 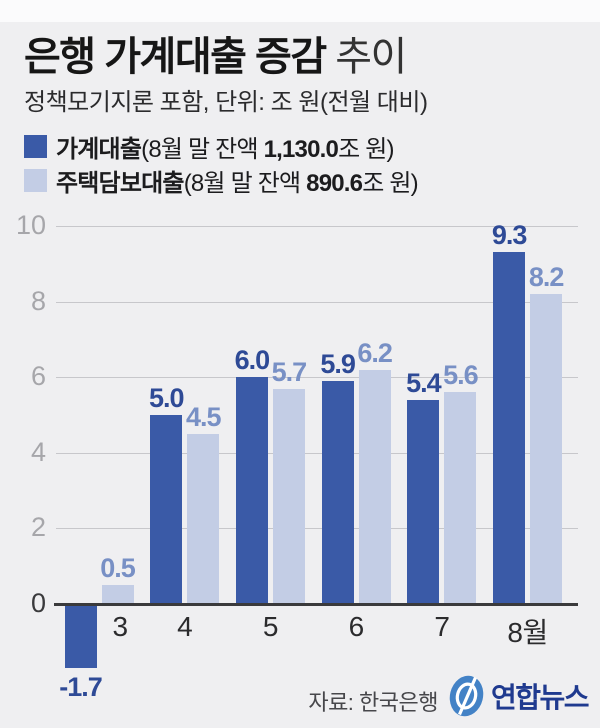 What do you see at coordinates (175, 57) in the screenshot?
I see `title-main: 은행 가계대출 증감` at bounding box center [175, 57].